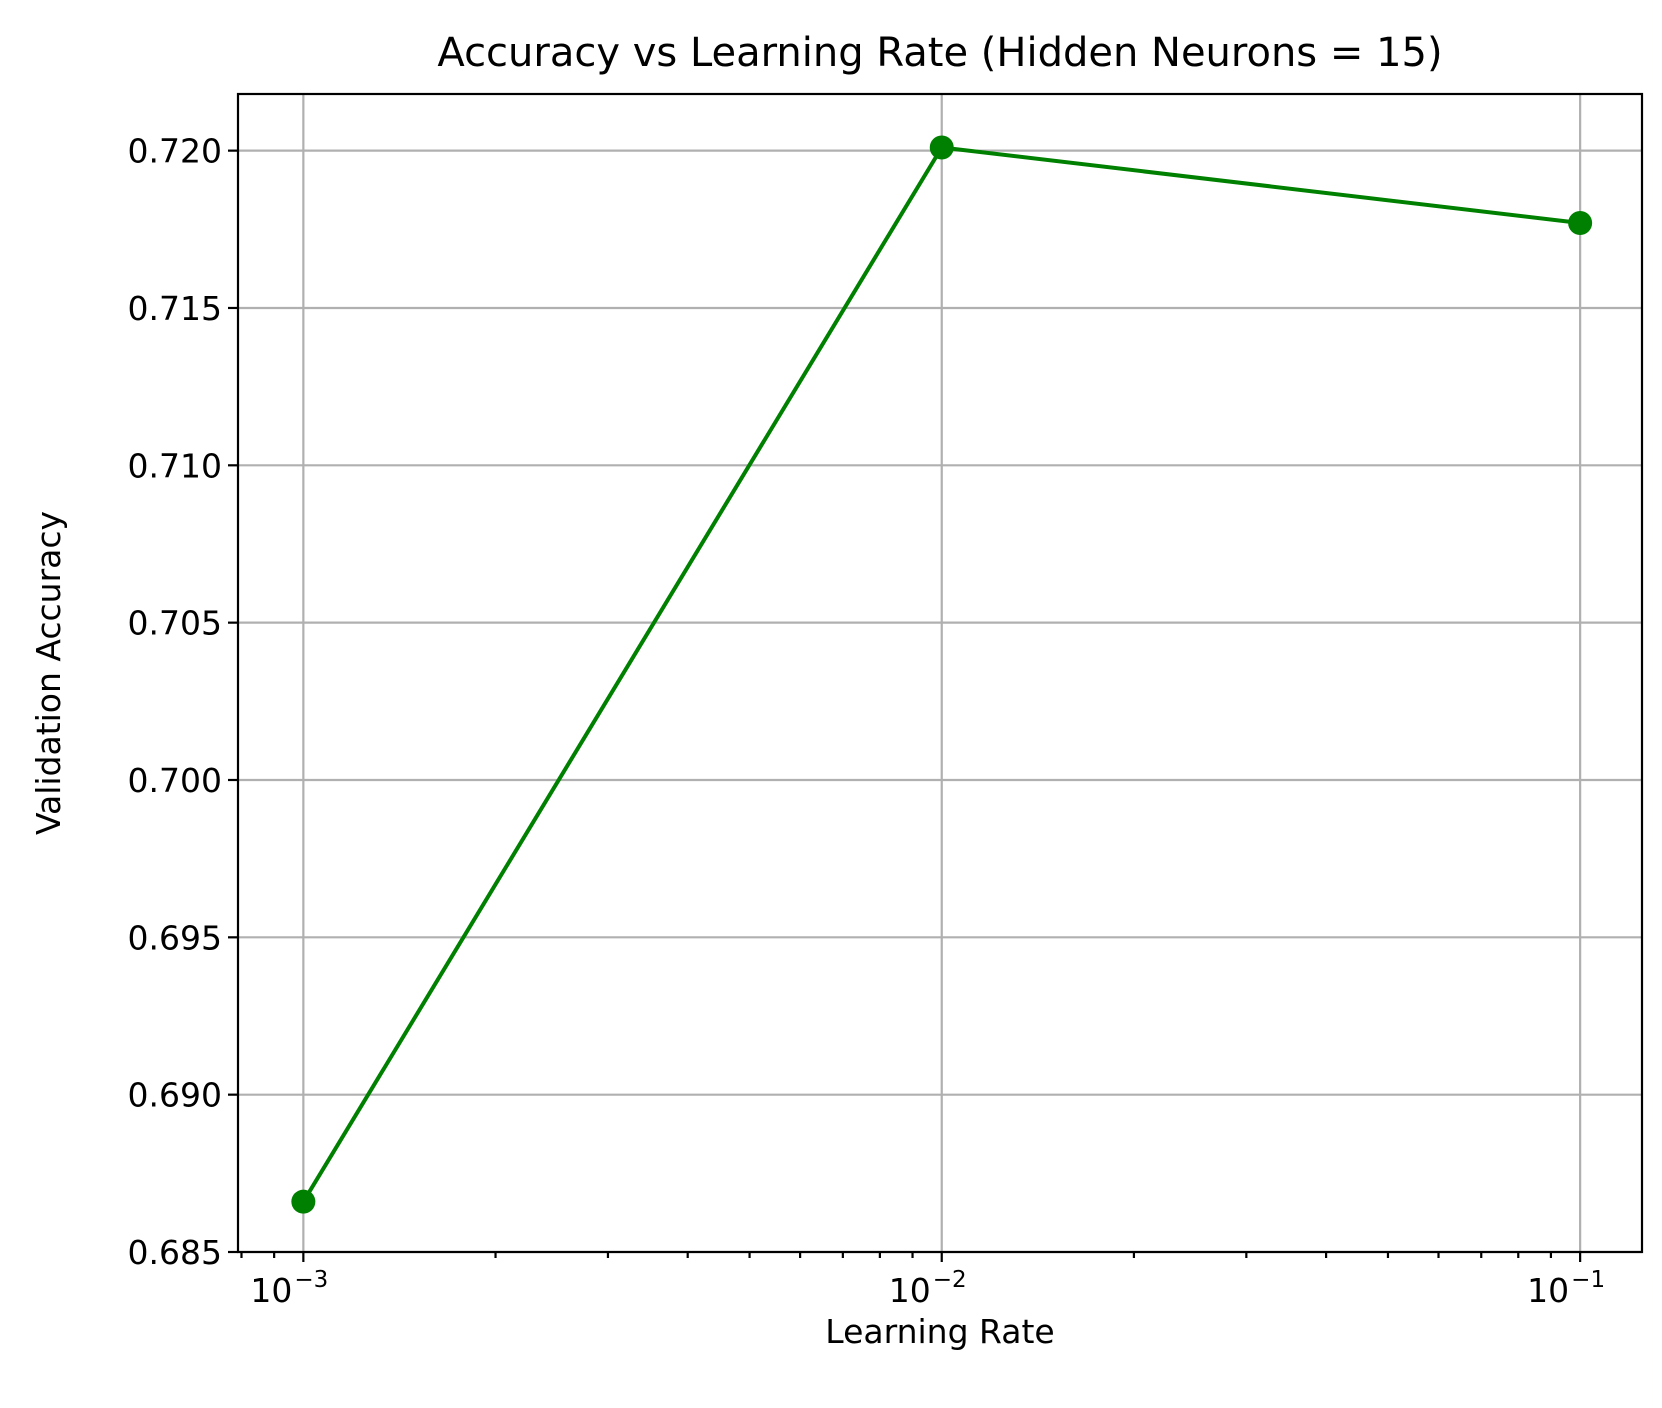 The image size is (1662, 1408). What do you see at coordinates (175, 308) in the screenshot?
I see `y-tick-label: 0.715` at bounding box center [175, 308].